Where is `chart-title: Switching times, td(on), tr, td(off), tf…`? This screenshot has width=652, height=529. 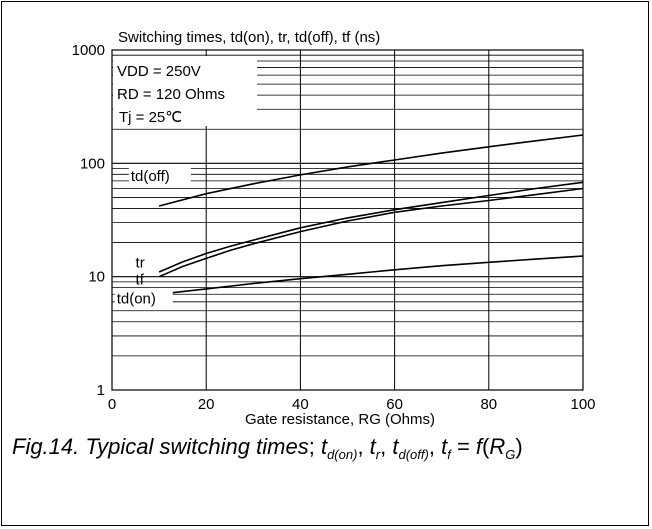
chart-title: Switching times, td(on), tr, td(off), tf… is located at coordinates (249, 37).